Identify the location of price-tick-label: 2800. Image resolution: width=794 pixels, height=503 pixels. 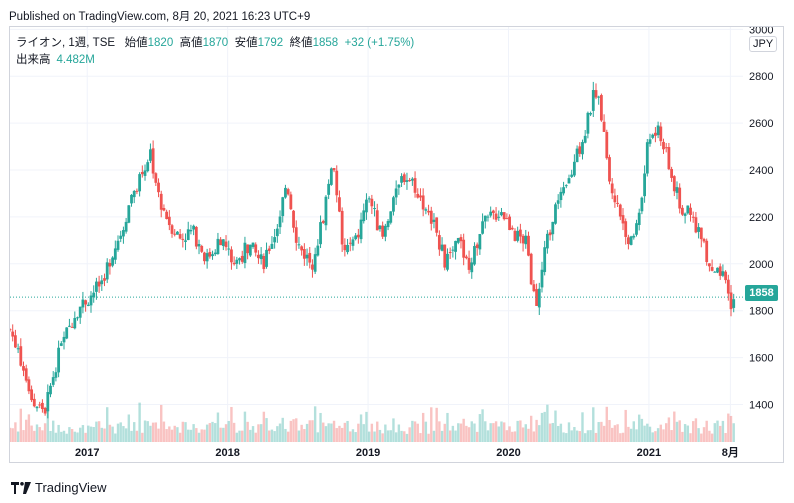
(761, 77).